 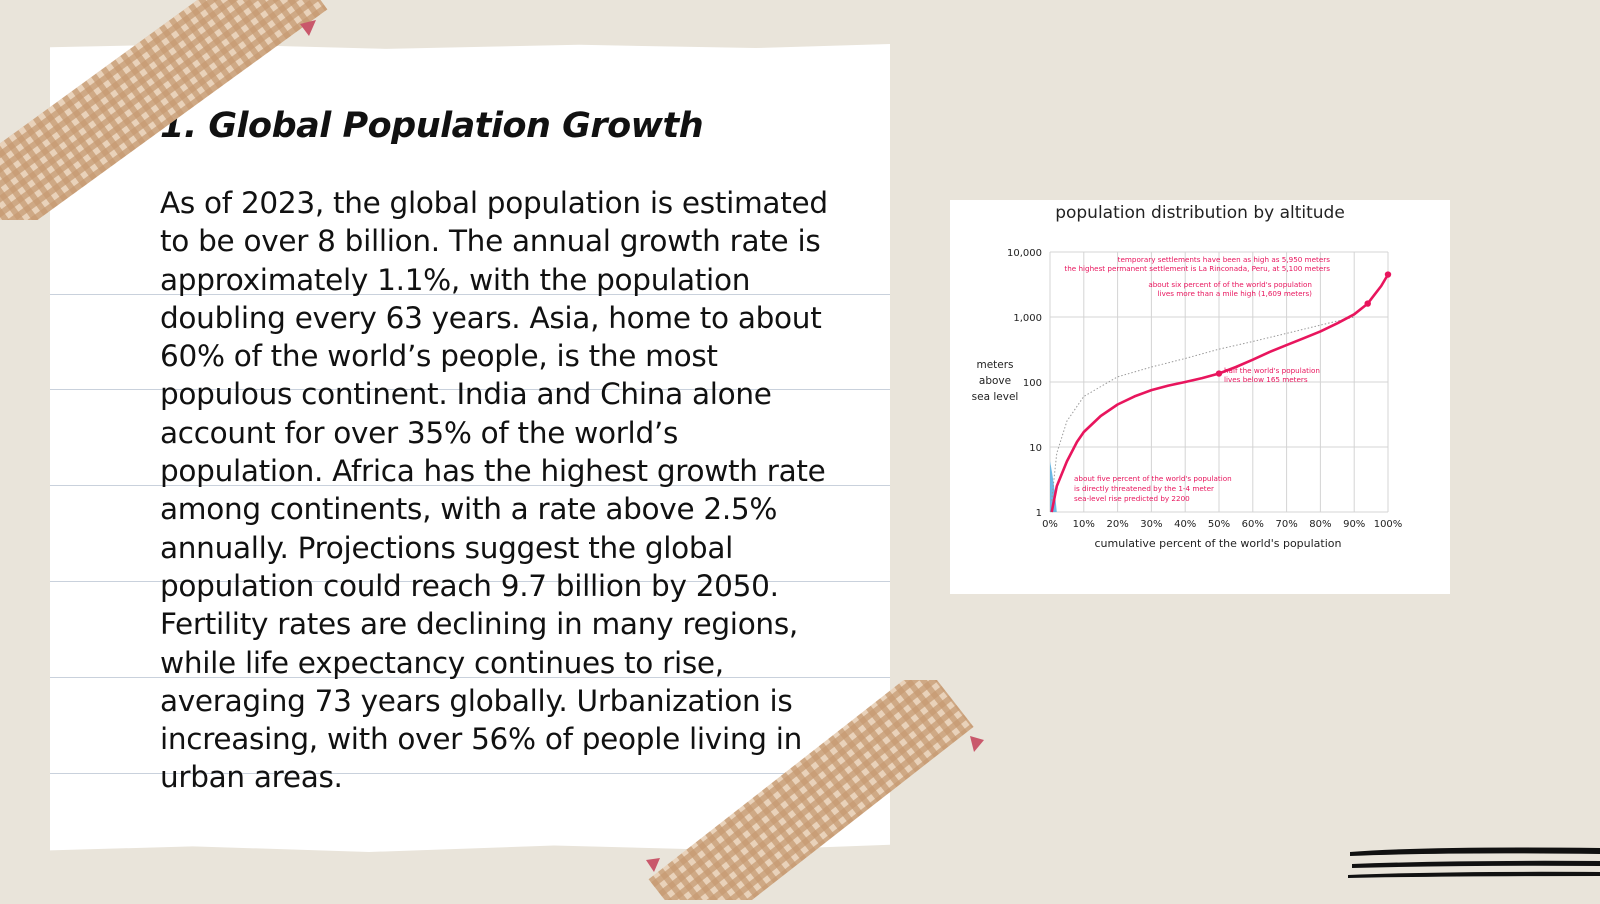 What do you see at coordinates (1219, 524) in the screenshot?
I see `x-tick-label: 50%` at bounding box center [1219, 524].